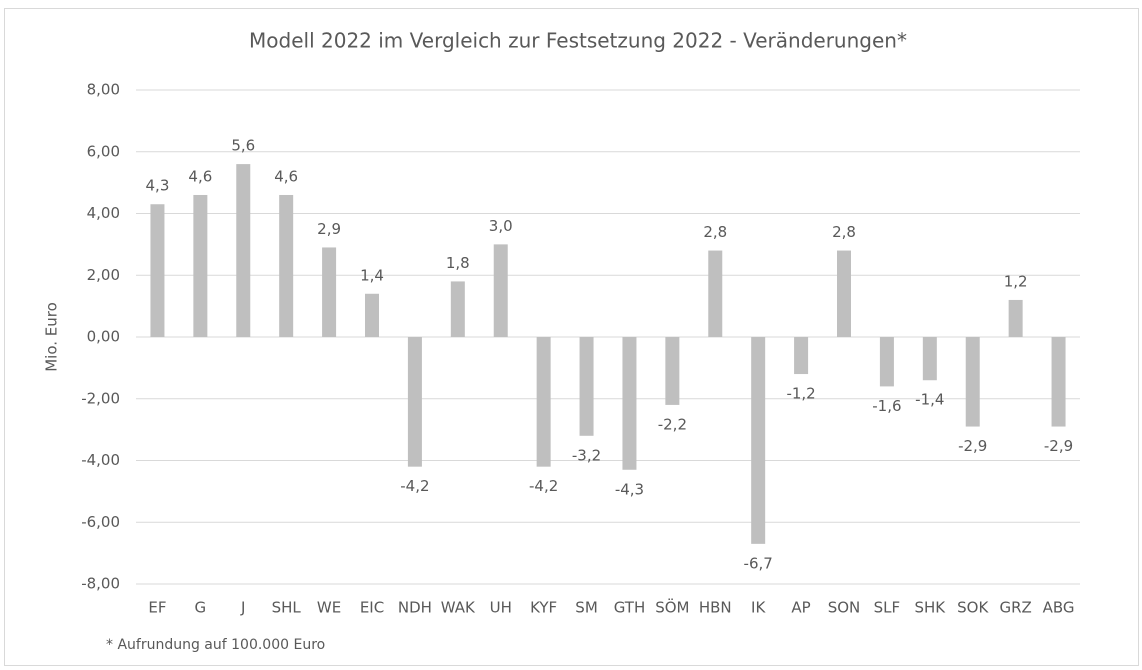 Image resolution: width=1142 pixels, height=670 pixels. What do you see at coordinates (501, 226) in the screenshot?
I see `data-label: 3,0` at bounding box center [501, 226].